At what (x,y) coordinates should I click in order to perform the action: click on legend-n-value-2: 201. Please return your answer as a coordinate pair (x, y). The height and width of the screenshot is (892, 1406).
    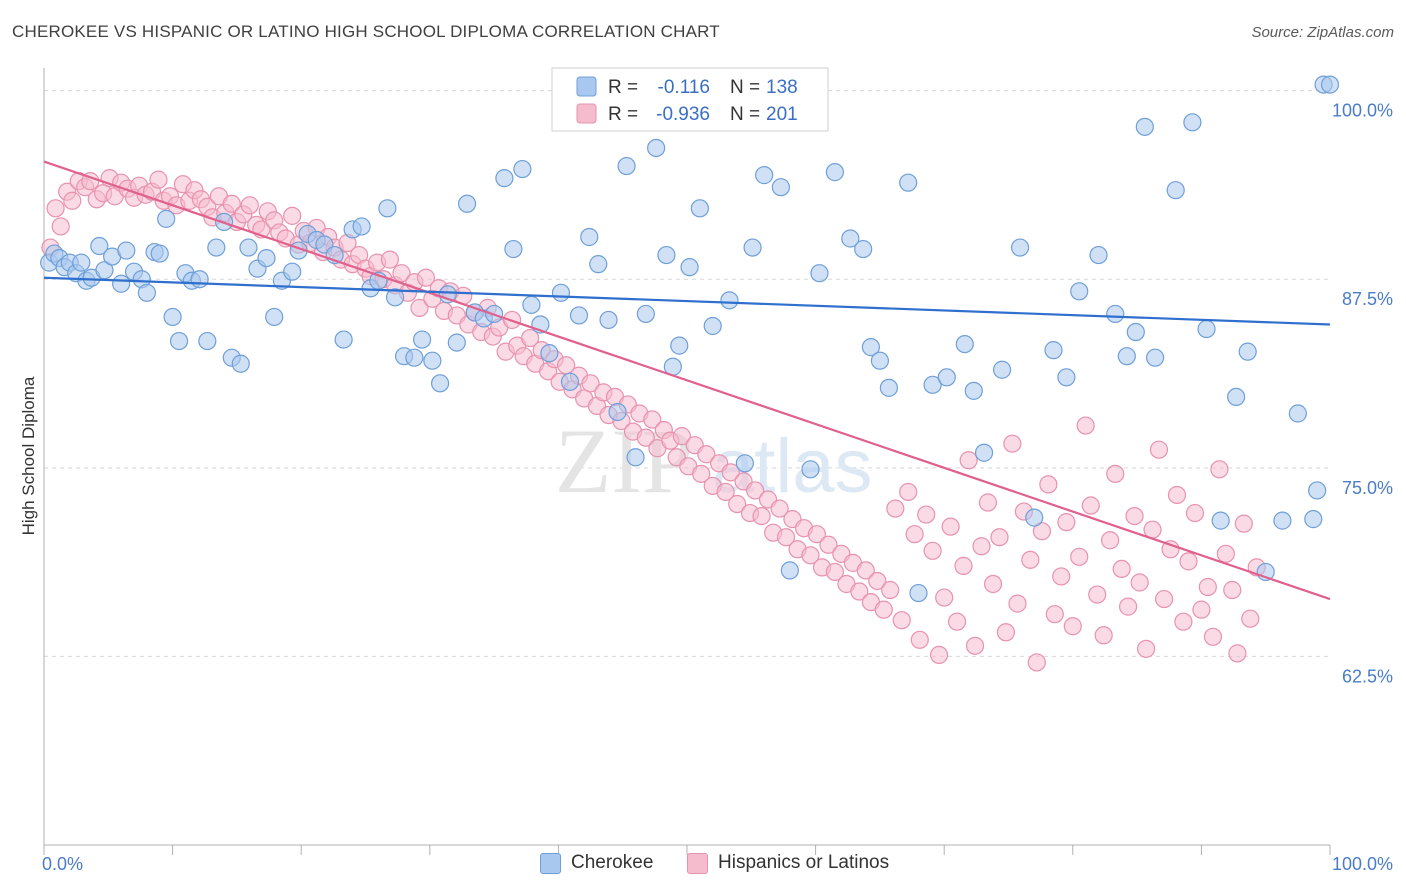
    Looking at the image, I should click on (782, 114).